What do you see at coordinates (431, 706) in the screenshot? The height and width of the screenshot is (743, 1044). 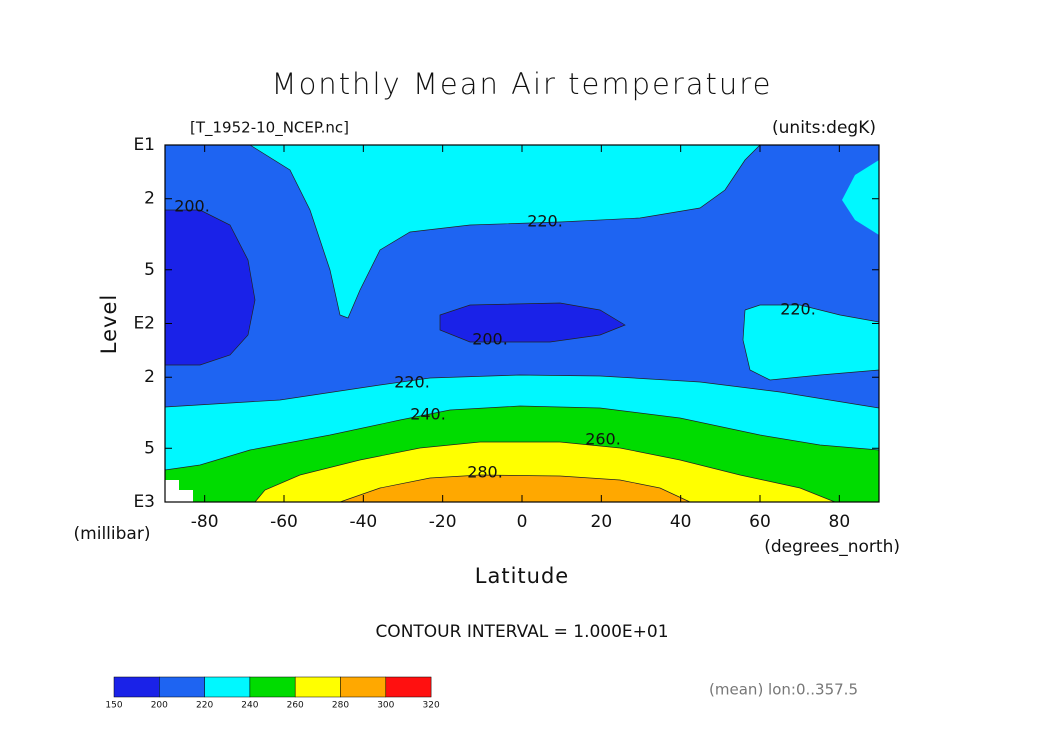 I see `colorbar-label: 320` at bounding box center [431, 706].